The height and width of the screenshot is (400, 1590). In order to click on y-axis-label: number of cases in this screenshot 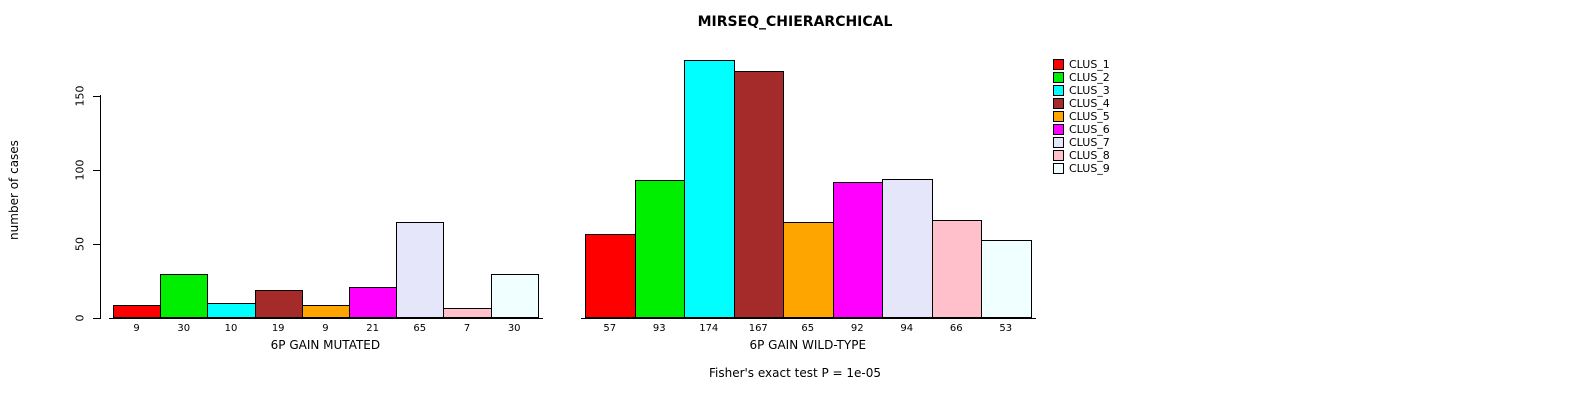, I will do `click(14, 190)`.